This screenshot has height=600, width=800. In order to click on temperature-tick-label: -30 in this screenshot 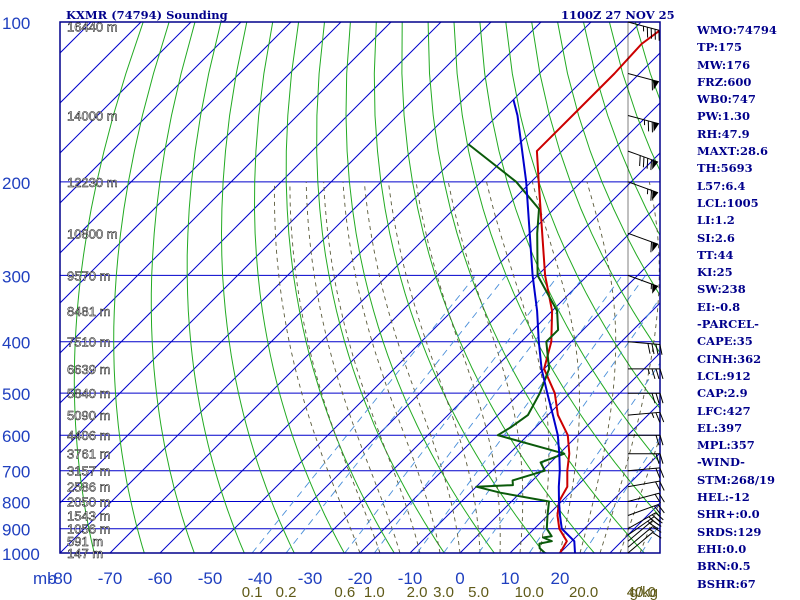, I will do `click(310, 578)`.